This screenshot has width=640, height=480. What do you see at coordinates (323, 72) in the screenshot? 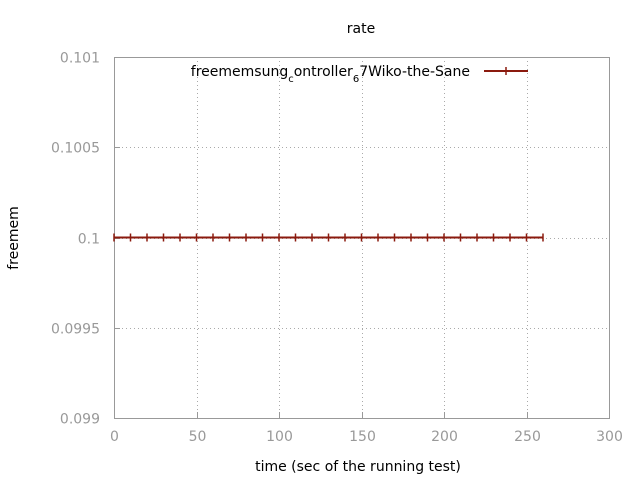
I see `legend-label-part: ontroller` at bounding box center [323, 72].